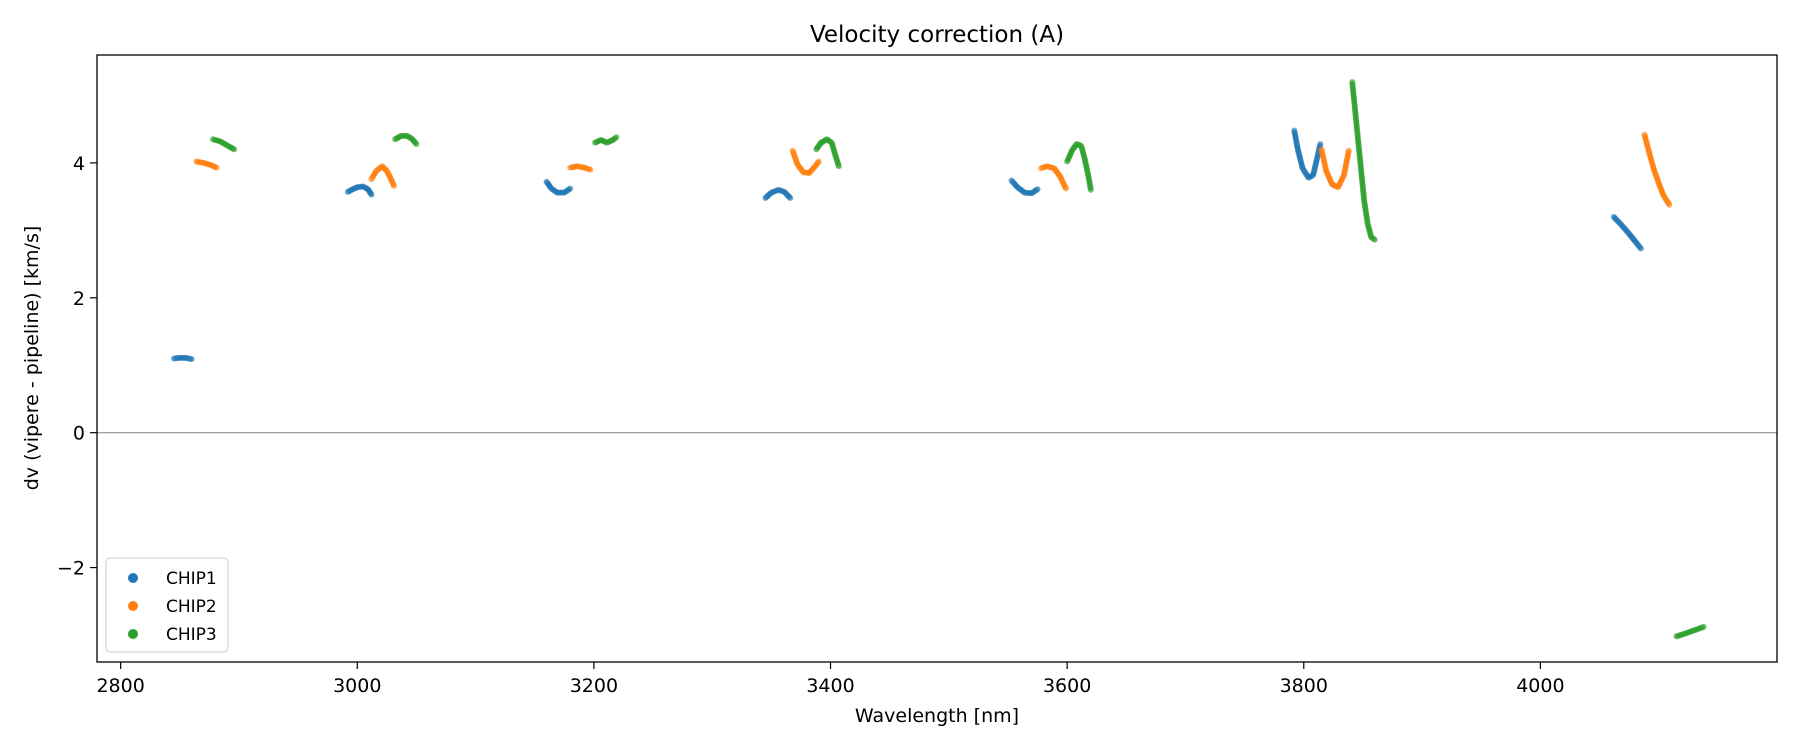 This screenshot has height=750, width=1800. Describe the element at coordinates (120, 686) in the screenshot. I see `x-tick-label: 2800` at that location.